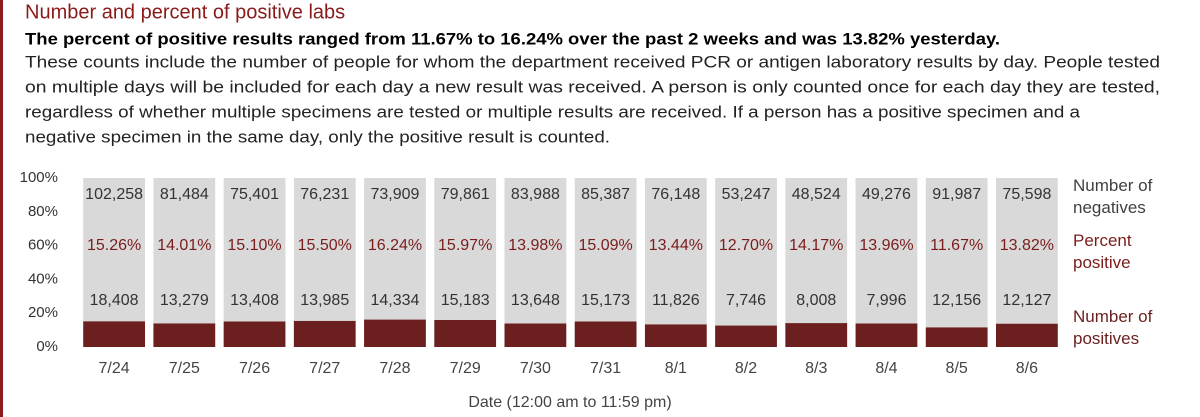  What do you see at coordinates (1113, 196) in the screenshot?
I see `legend-entry: Number of negatives` at bounding box center [1113, 196].